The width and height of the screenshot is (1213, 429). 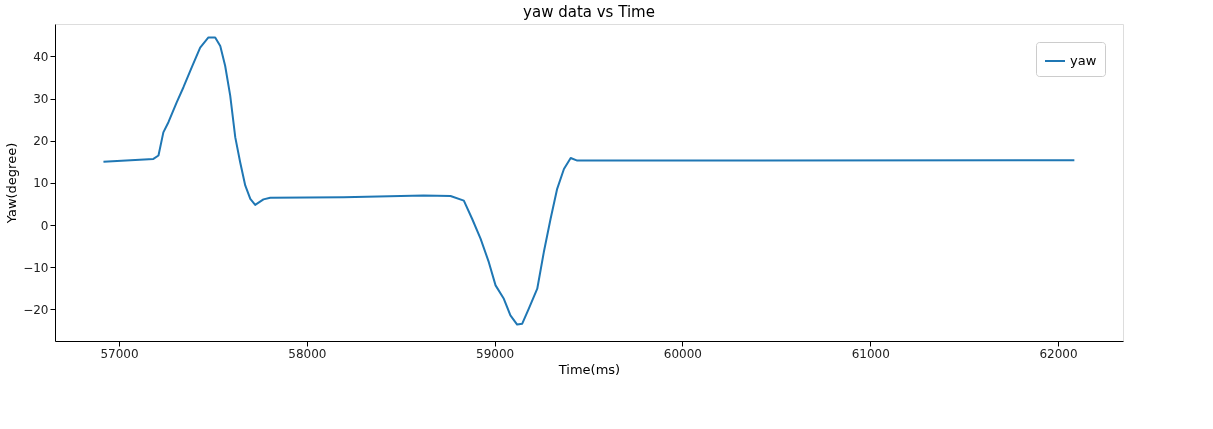 What do you see at coordinates (36, 309) in the screenshot?
I see `y-tick-label: −20` at bounding box center [36, 309].